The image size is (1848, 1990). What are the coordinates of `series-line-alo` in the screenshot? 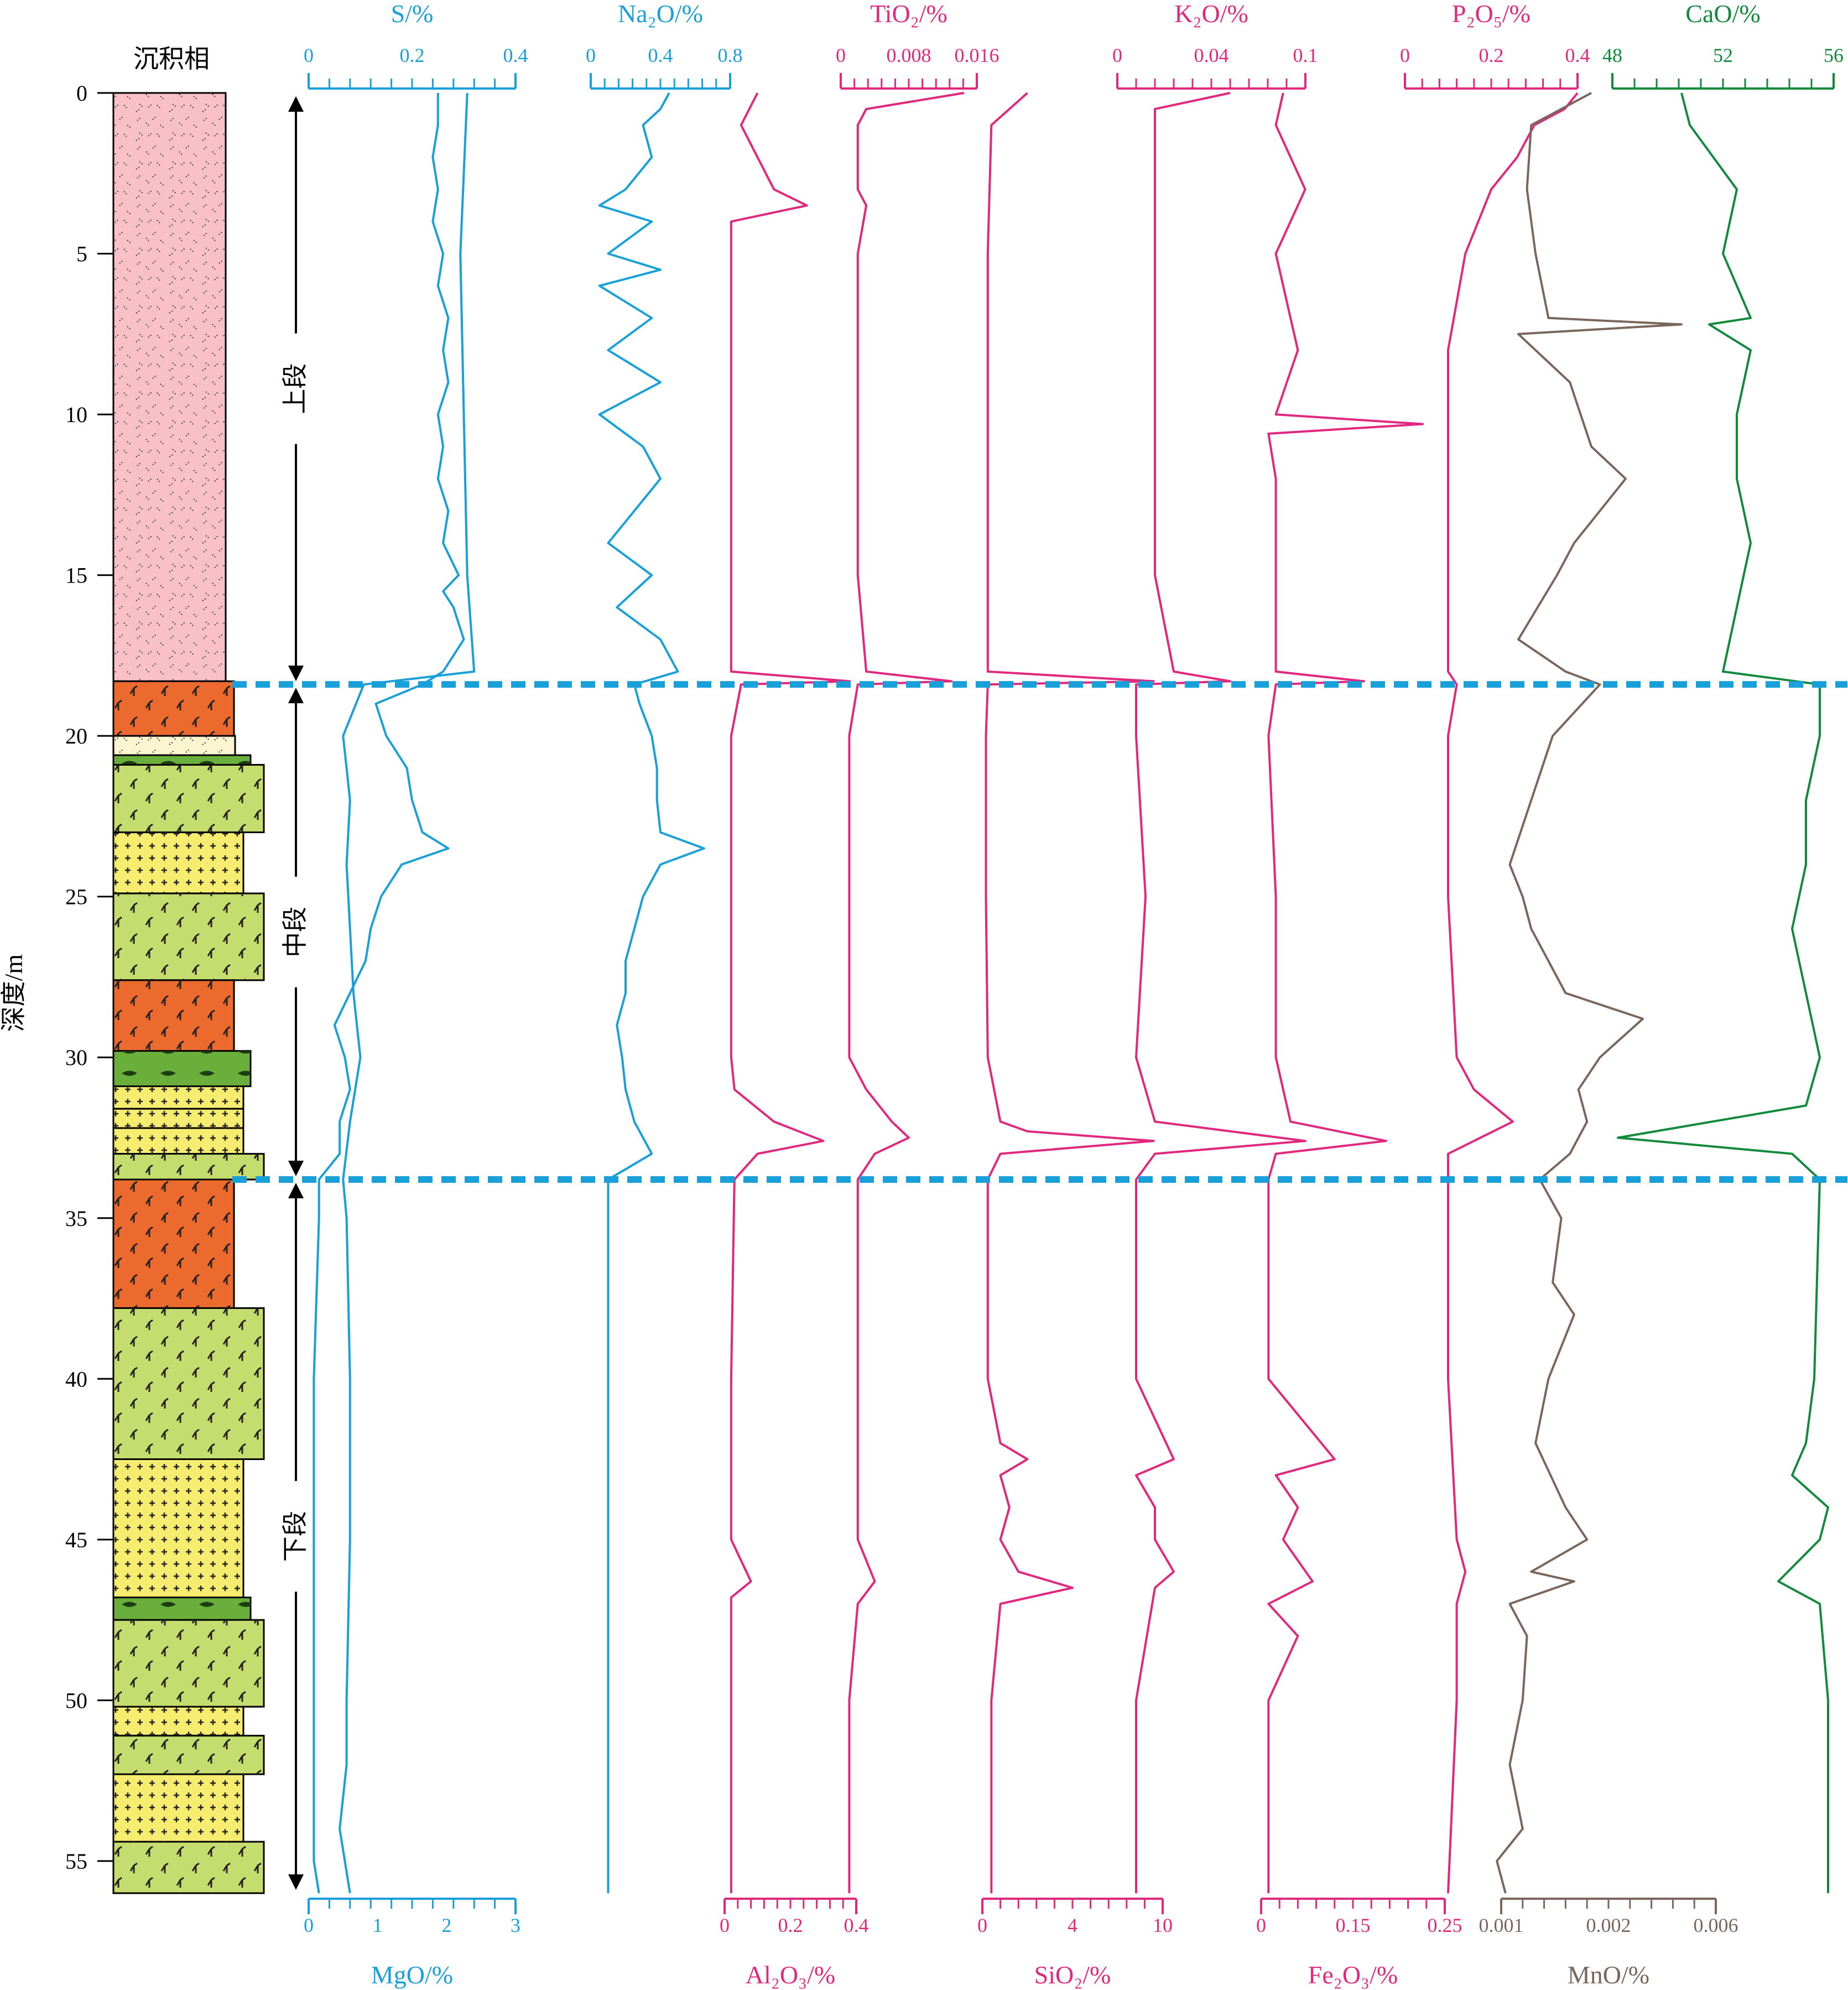 It's located at (790, 992).